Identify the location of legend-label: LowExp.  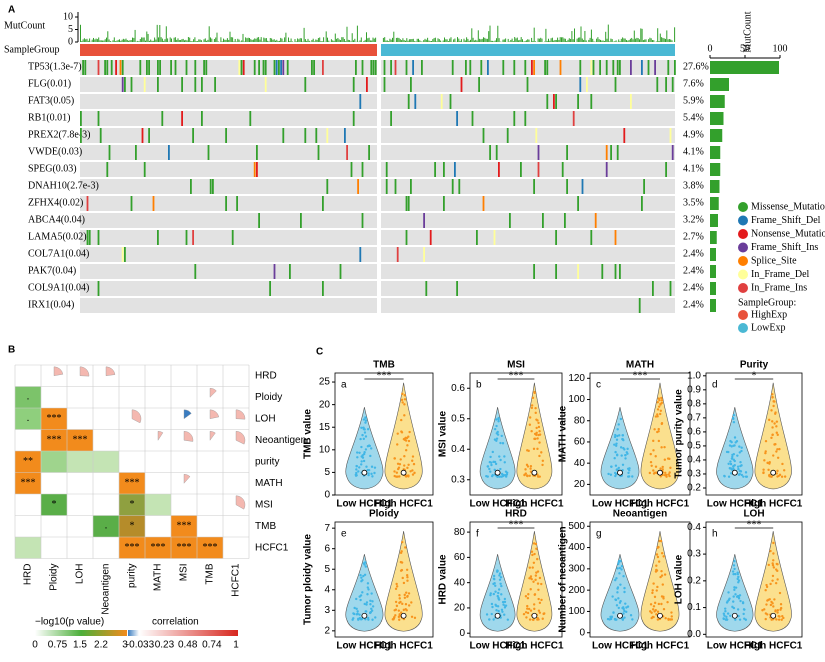
(768, 327).